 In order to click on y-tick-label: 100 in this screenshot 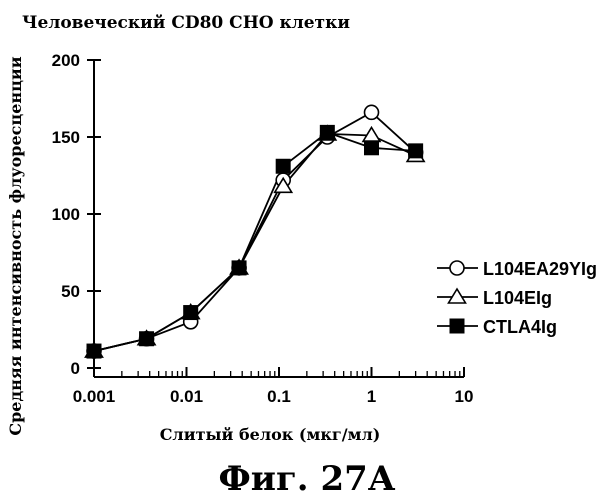, I will do `click(66, 214)`.